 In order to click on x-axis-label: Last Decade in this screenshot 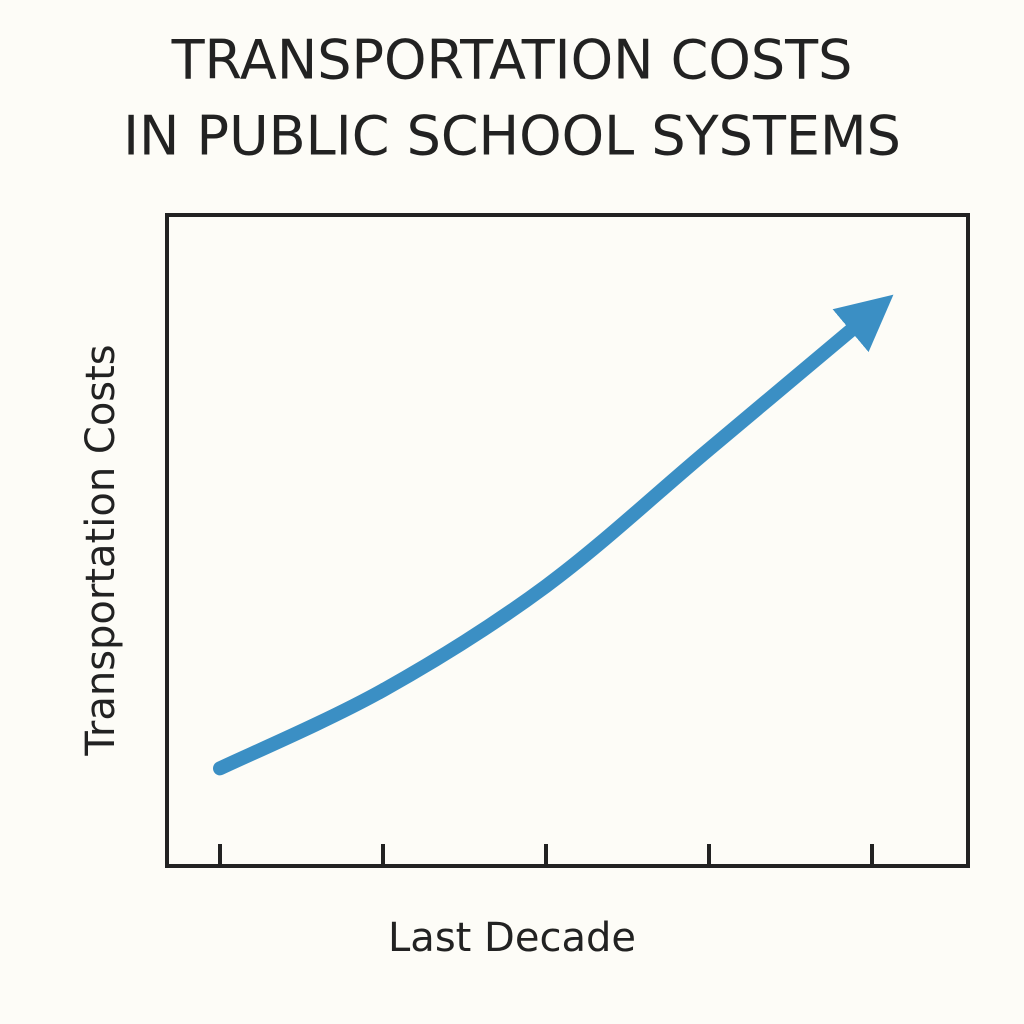, I will do `click(512, 938)`.